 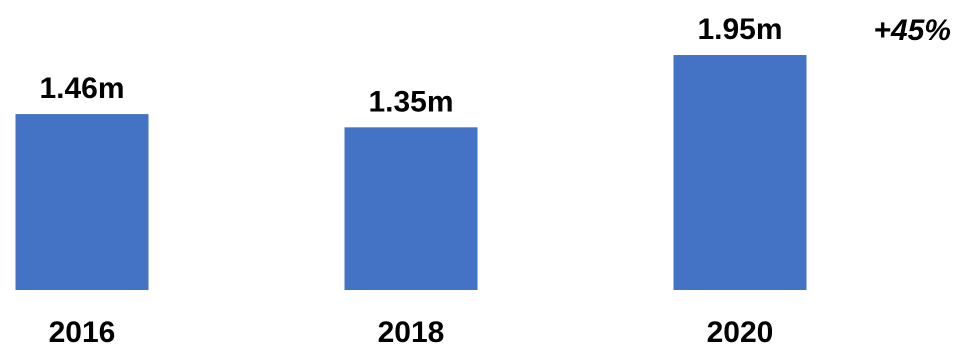 What do you see at coordinates (81, 88) in the screenshot?
I see `data-label-2016: 1.46m` at bounding box center [81, 88].